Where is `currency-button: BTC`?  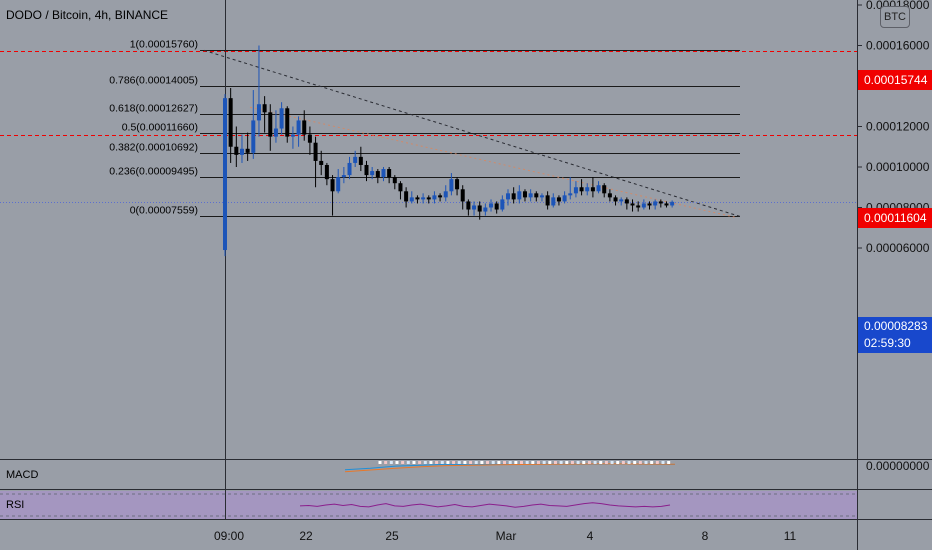
currency-button: BTC is located at coordinates (895, 17).